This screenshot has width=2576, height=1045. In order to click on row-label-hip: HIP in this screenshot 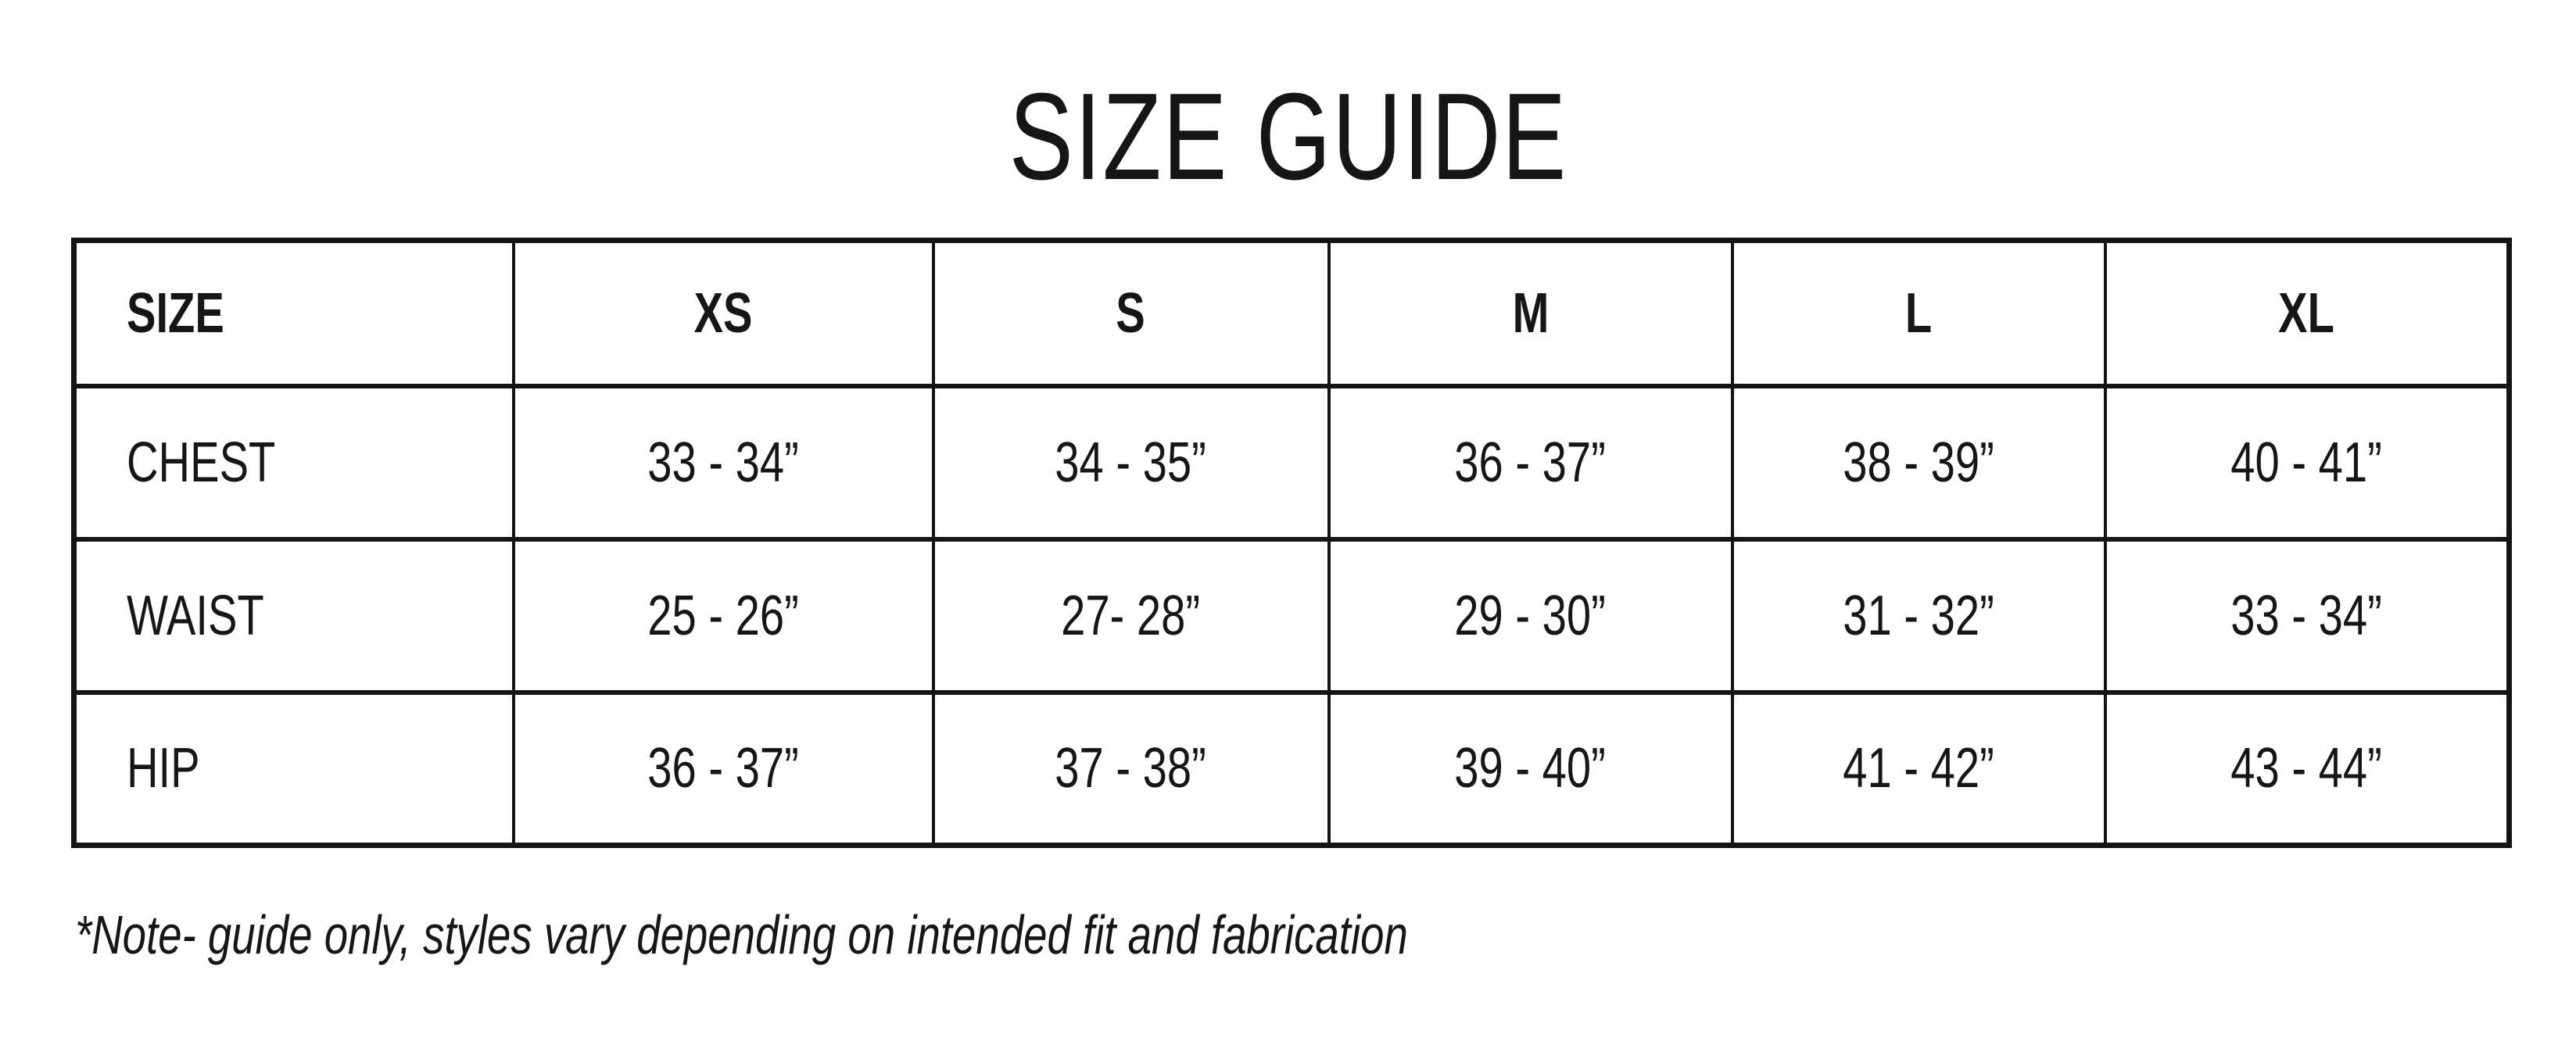, I will do `click(293, 769)`.